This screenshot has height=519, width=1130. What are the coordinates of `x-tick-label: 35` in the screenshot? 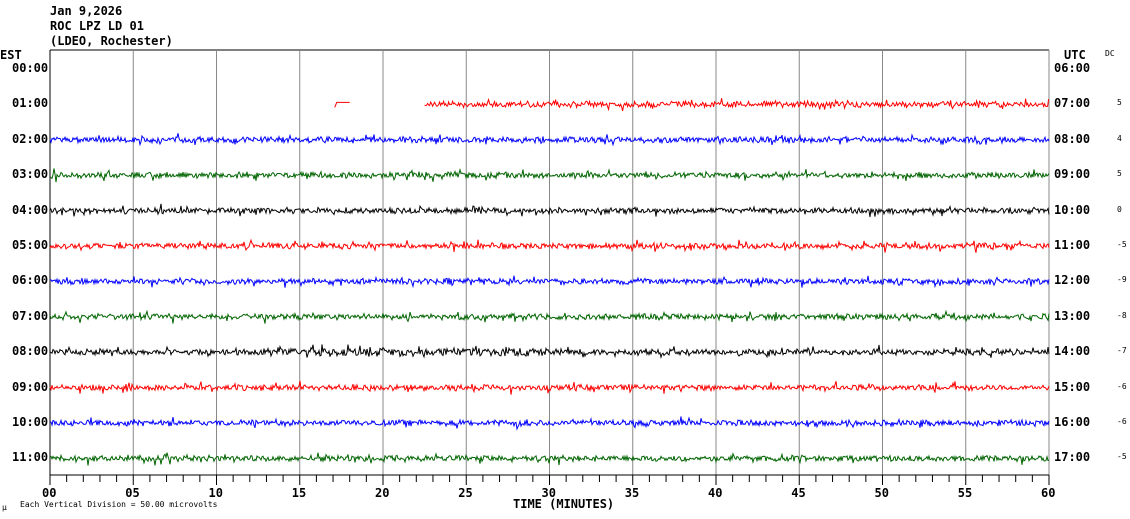 It's located at (632, 493).